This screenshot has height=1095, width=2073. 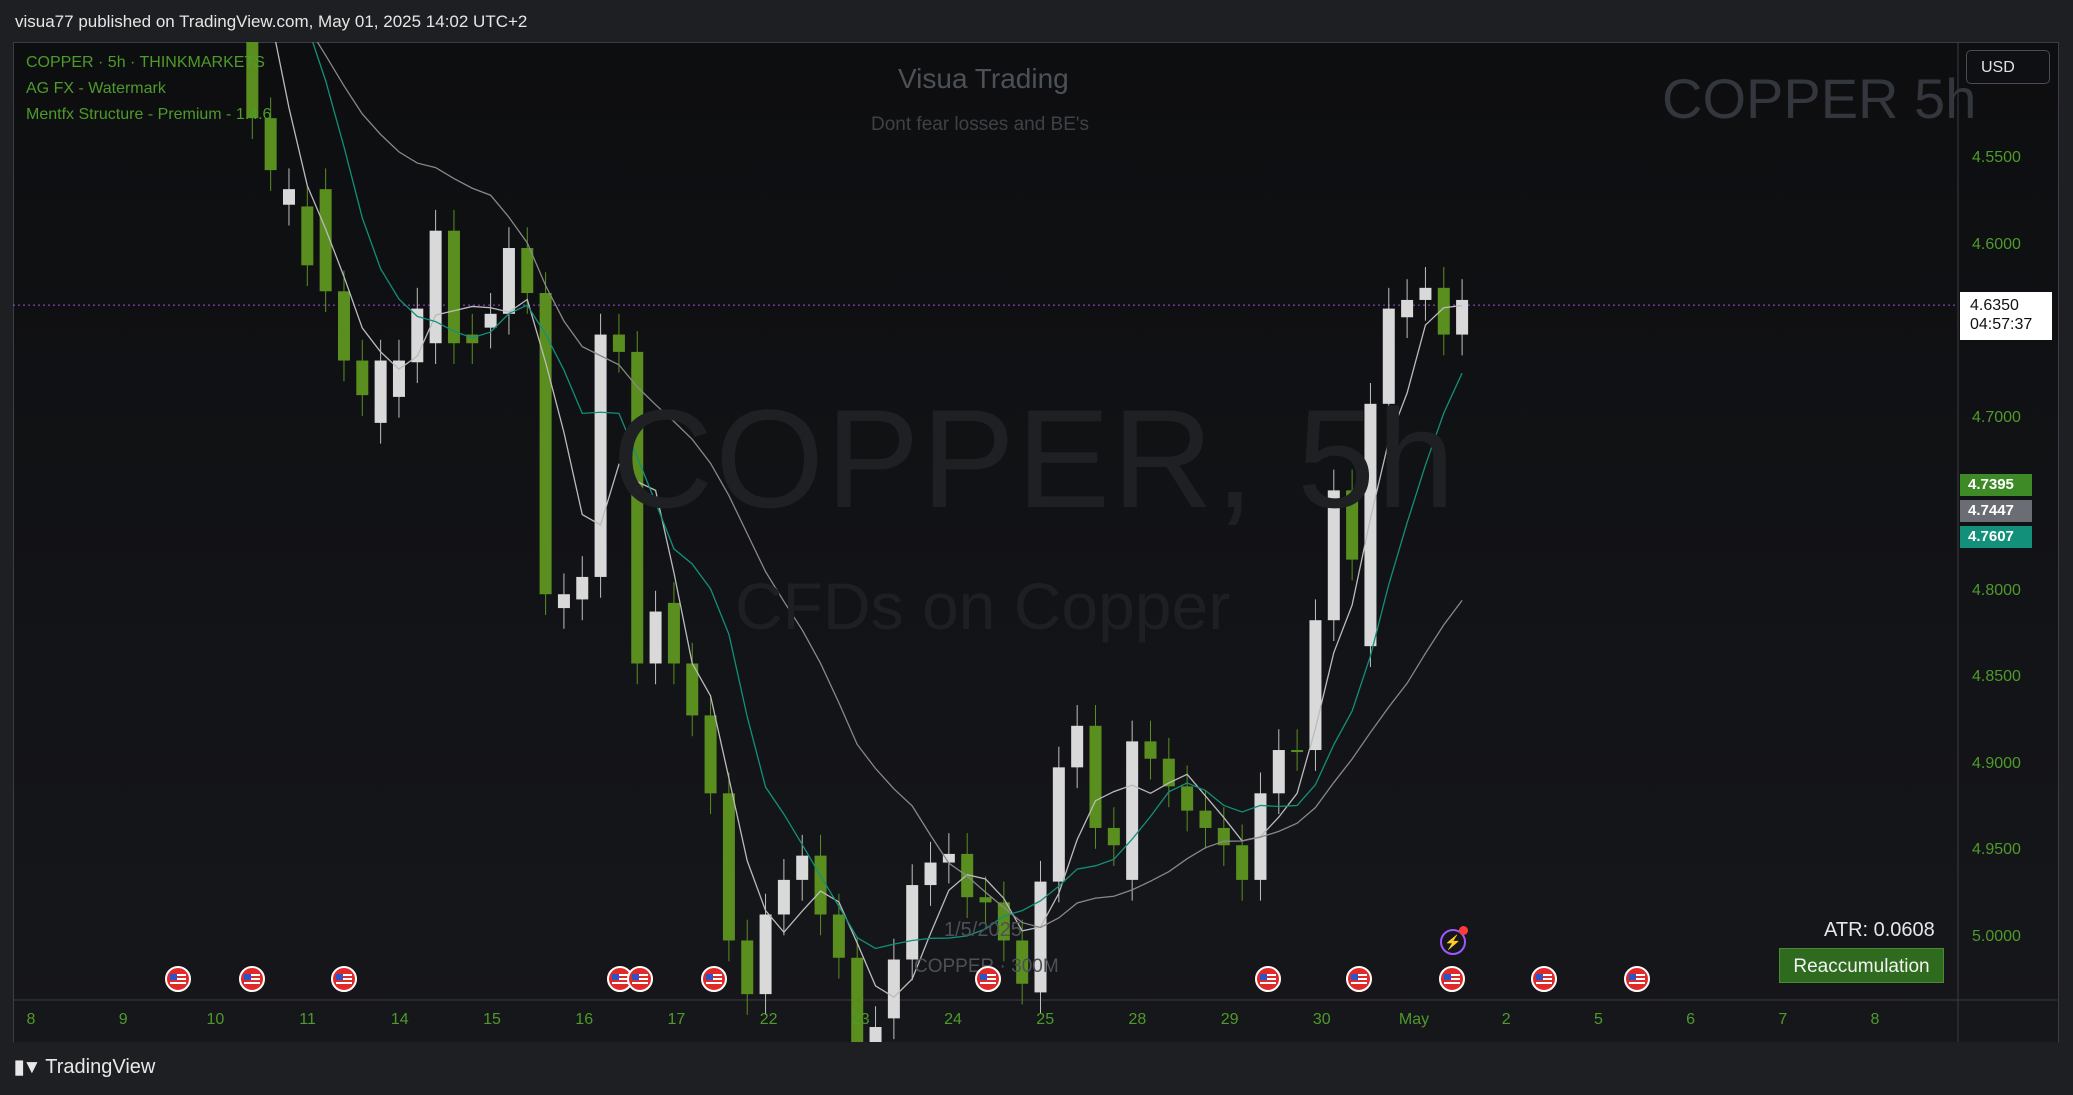 What do you see at coordinates (2006, 316) in the screenshot?
I see `current-price-label: 4.6350 04:57:37` at bounding box center [2006, 316].